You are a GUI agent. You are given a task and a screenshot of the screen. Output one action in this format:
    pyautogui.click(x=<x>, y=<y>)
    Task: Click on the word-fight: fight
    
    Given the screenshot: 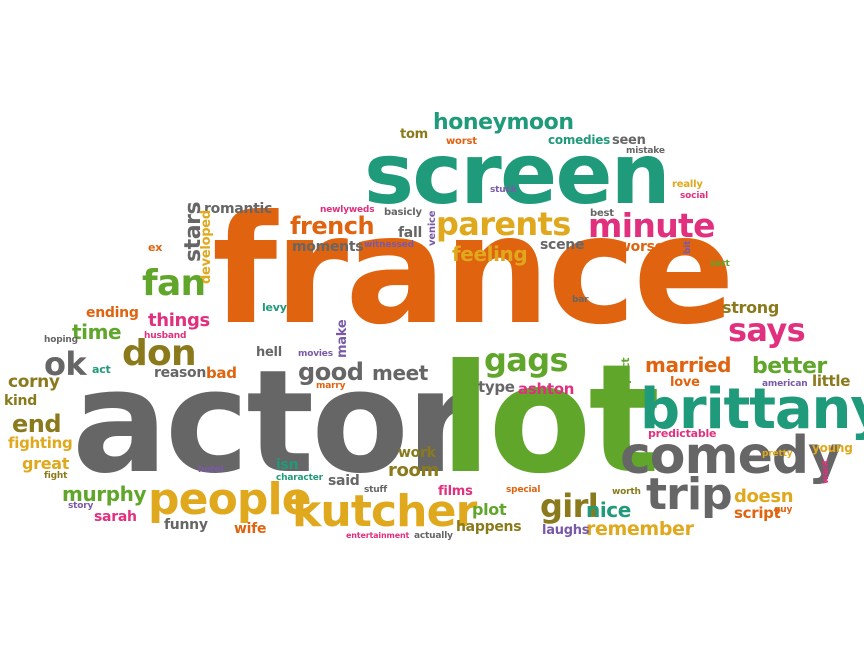 What is the action you would take?
    pyautogui.click(x=56, y=476)
    